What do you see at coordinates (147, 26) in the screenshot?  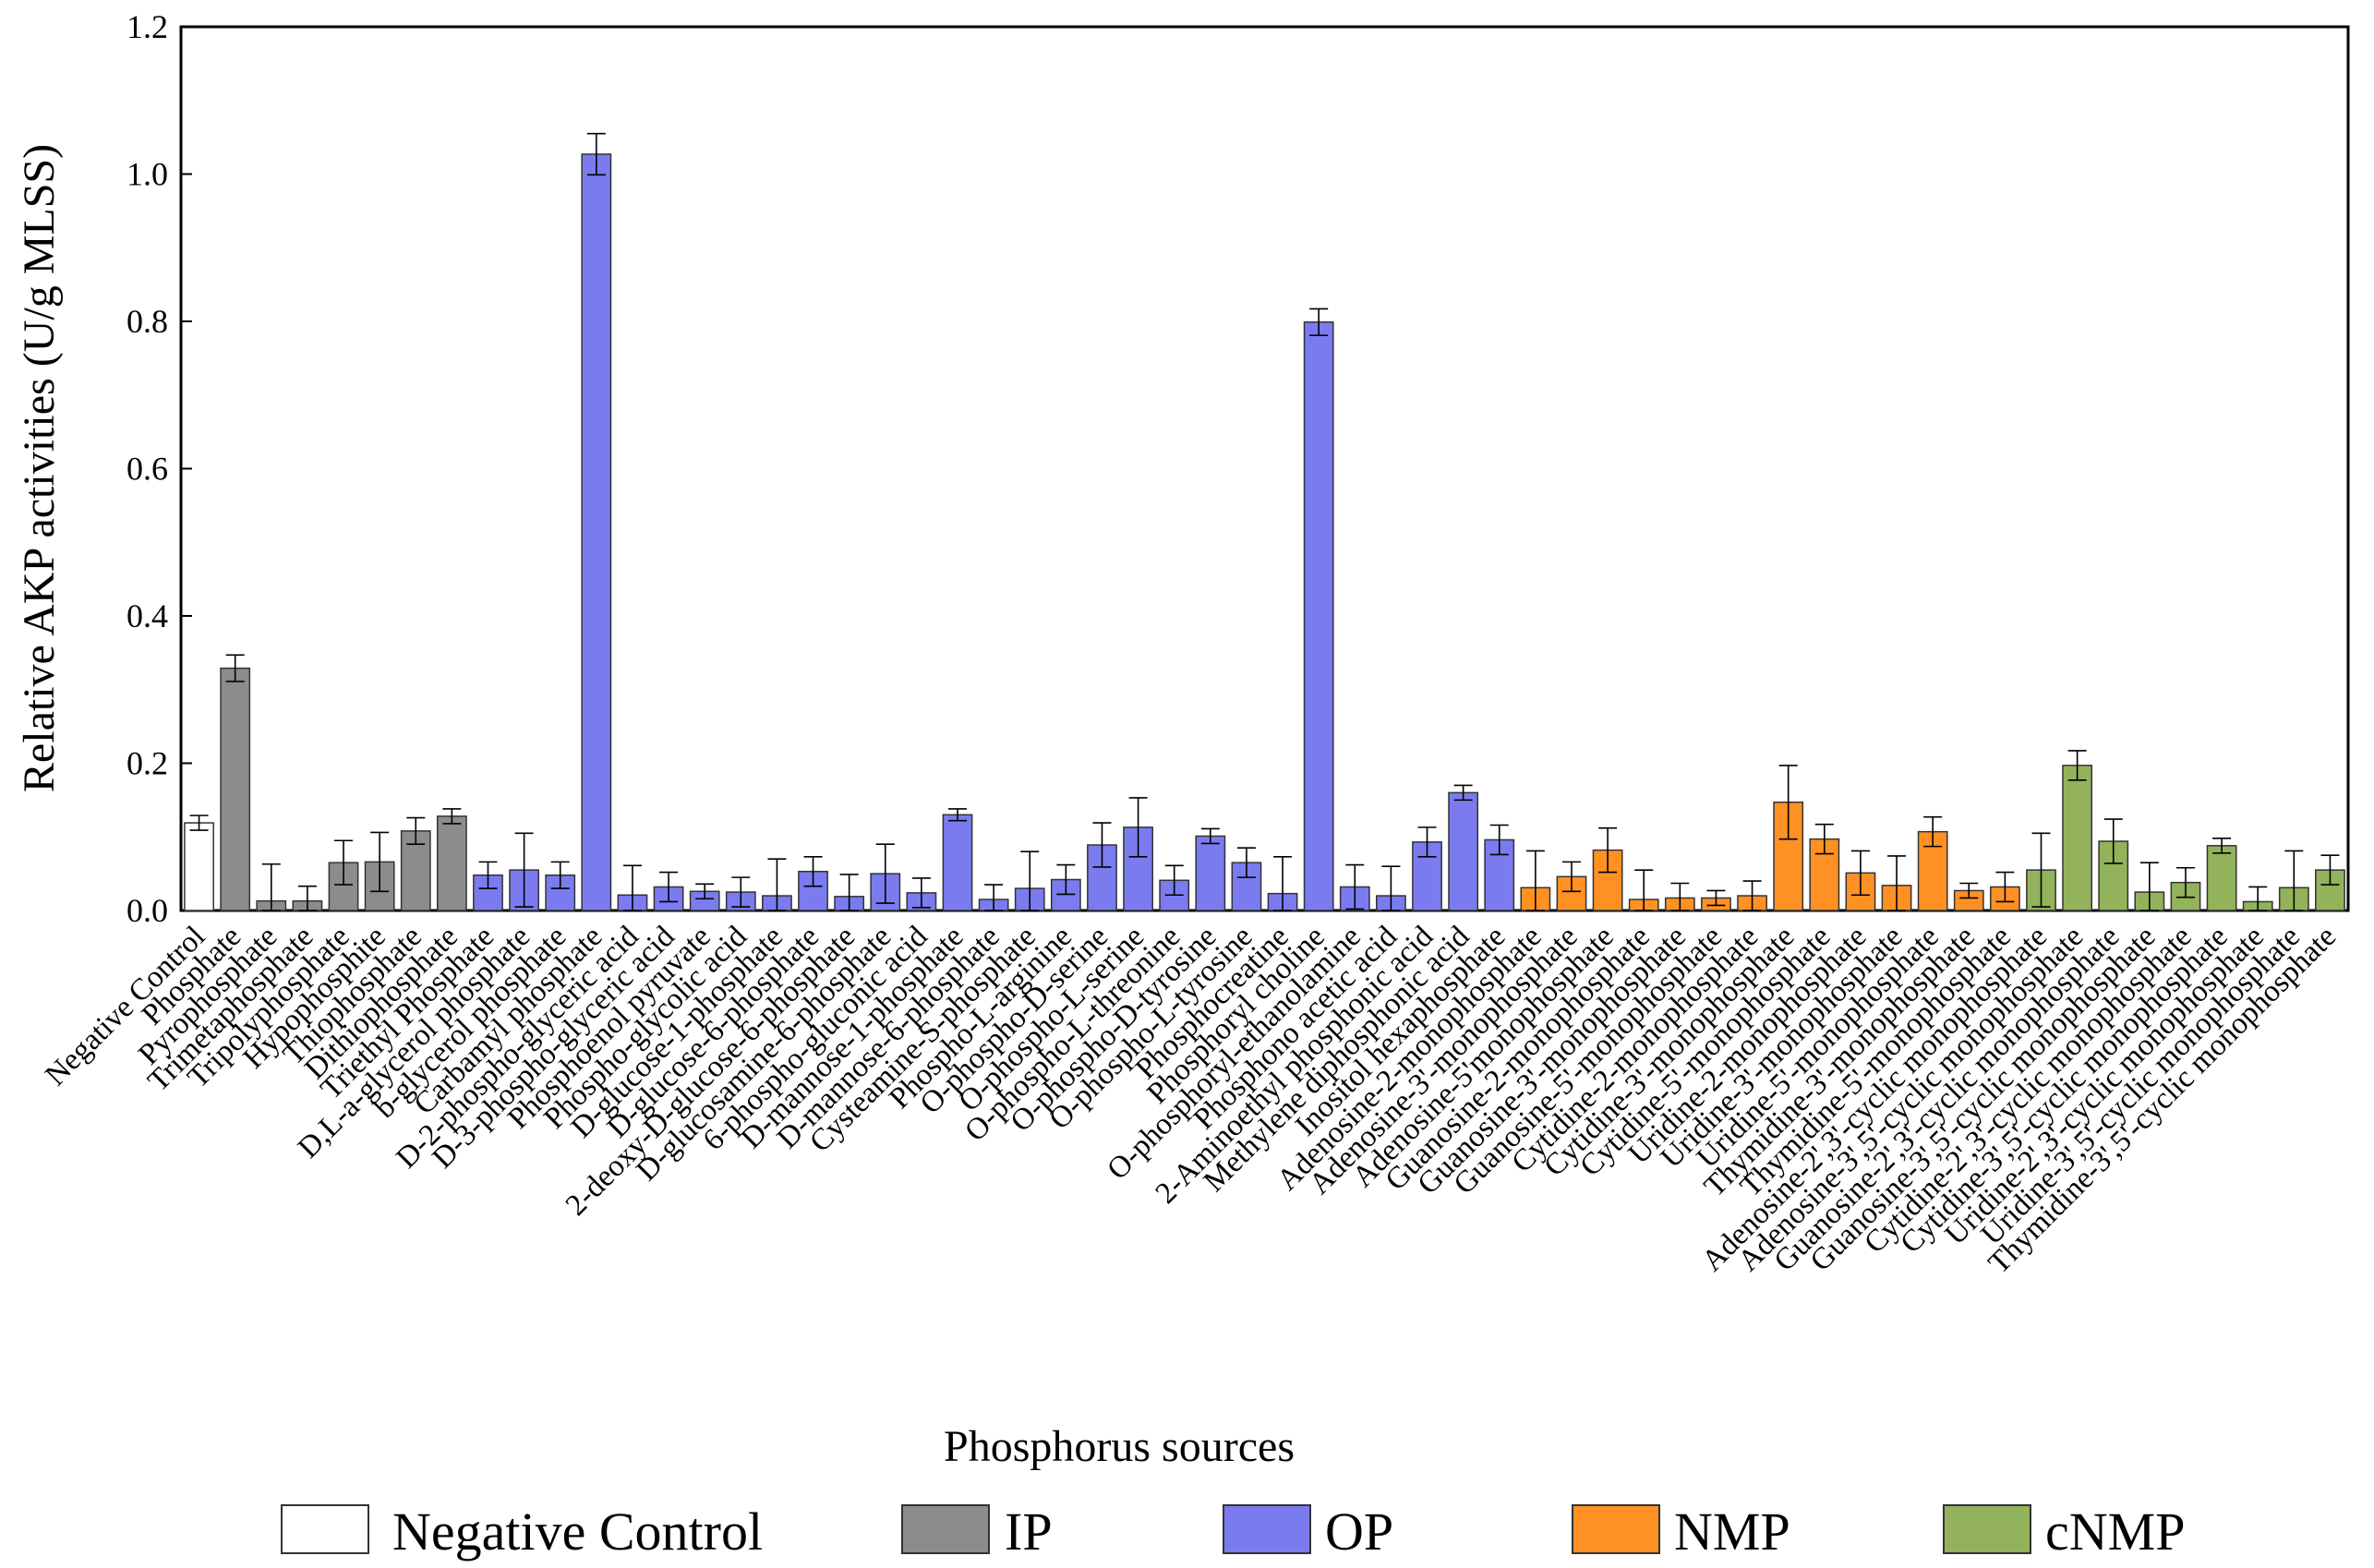 I see `y-tick-label: 1.2` at bounding box center [147, 26].